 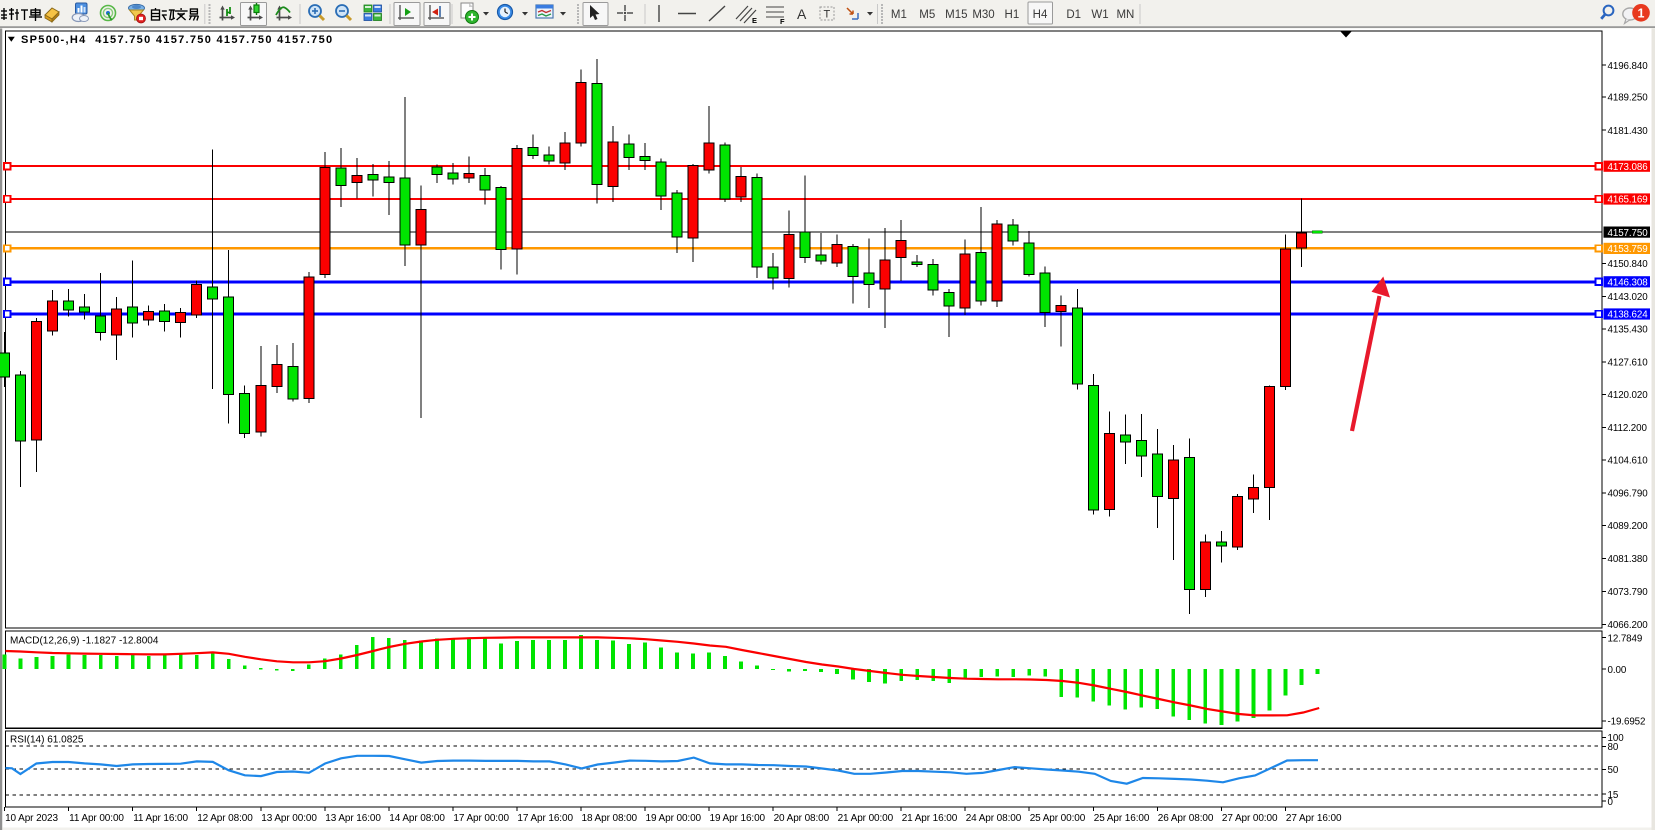 I want to click on svg-text: 18 Apr 08:00, so click(x=610, y=818).